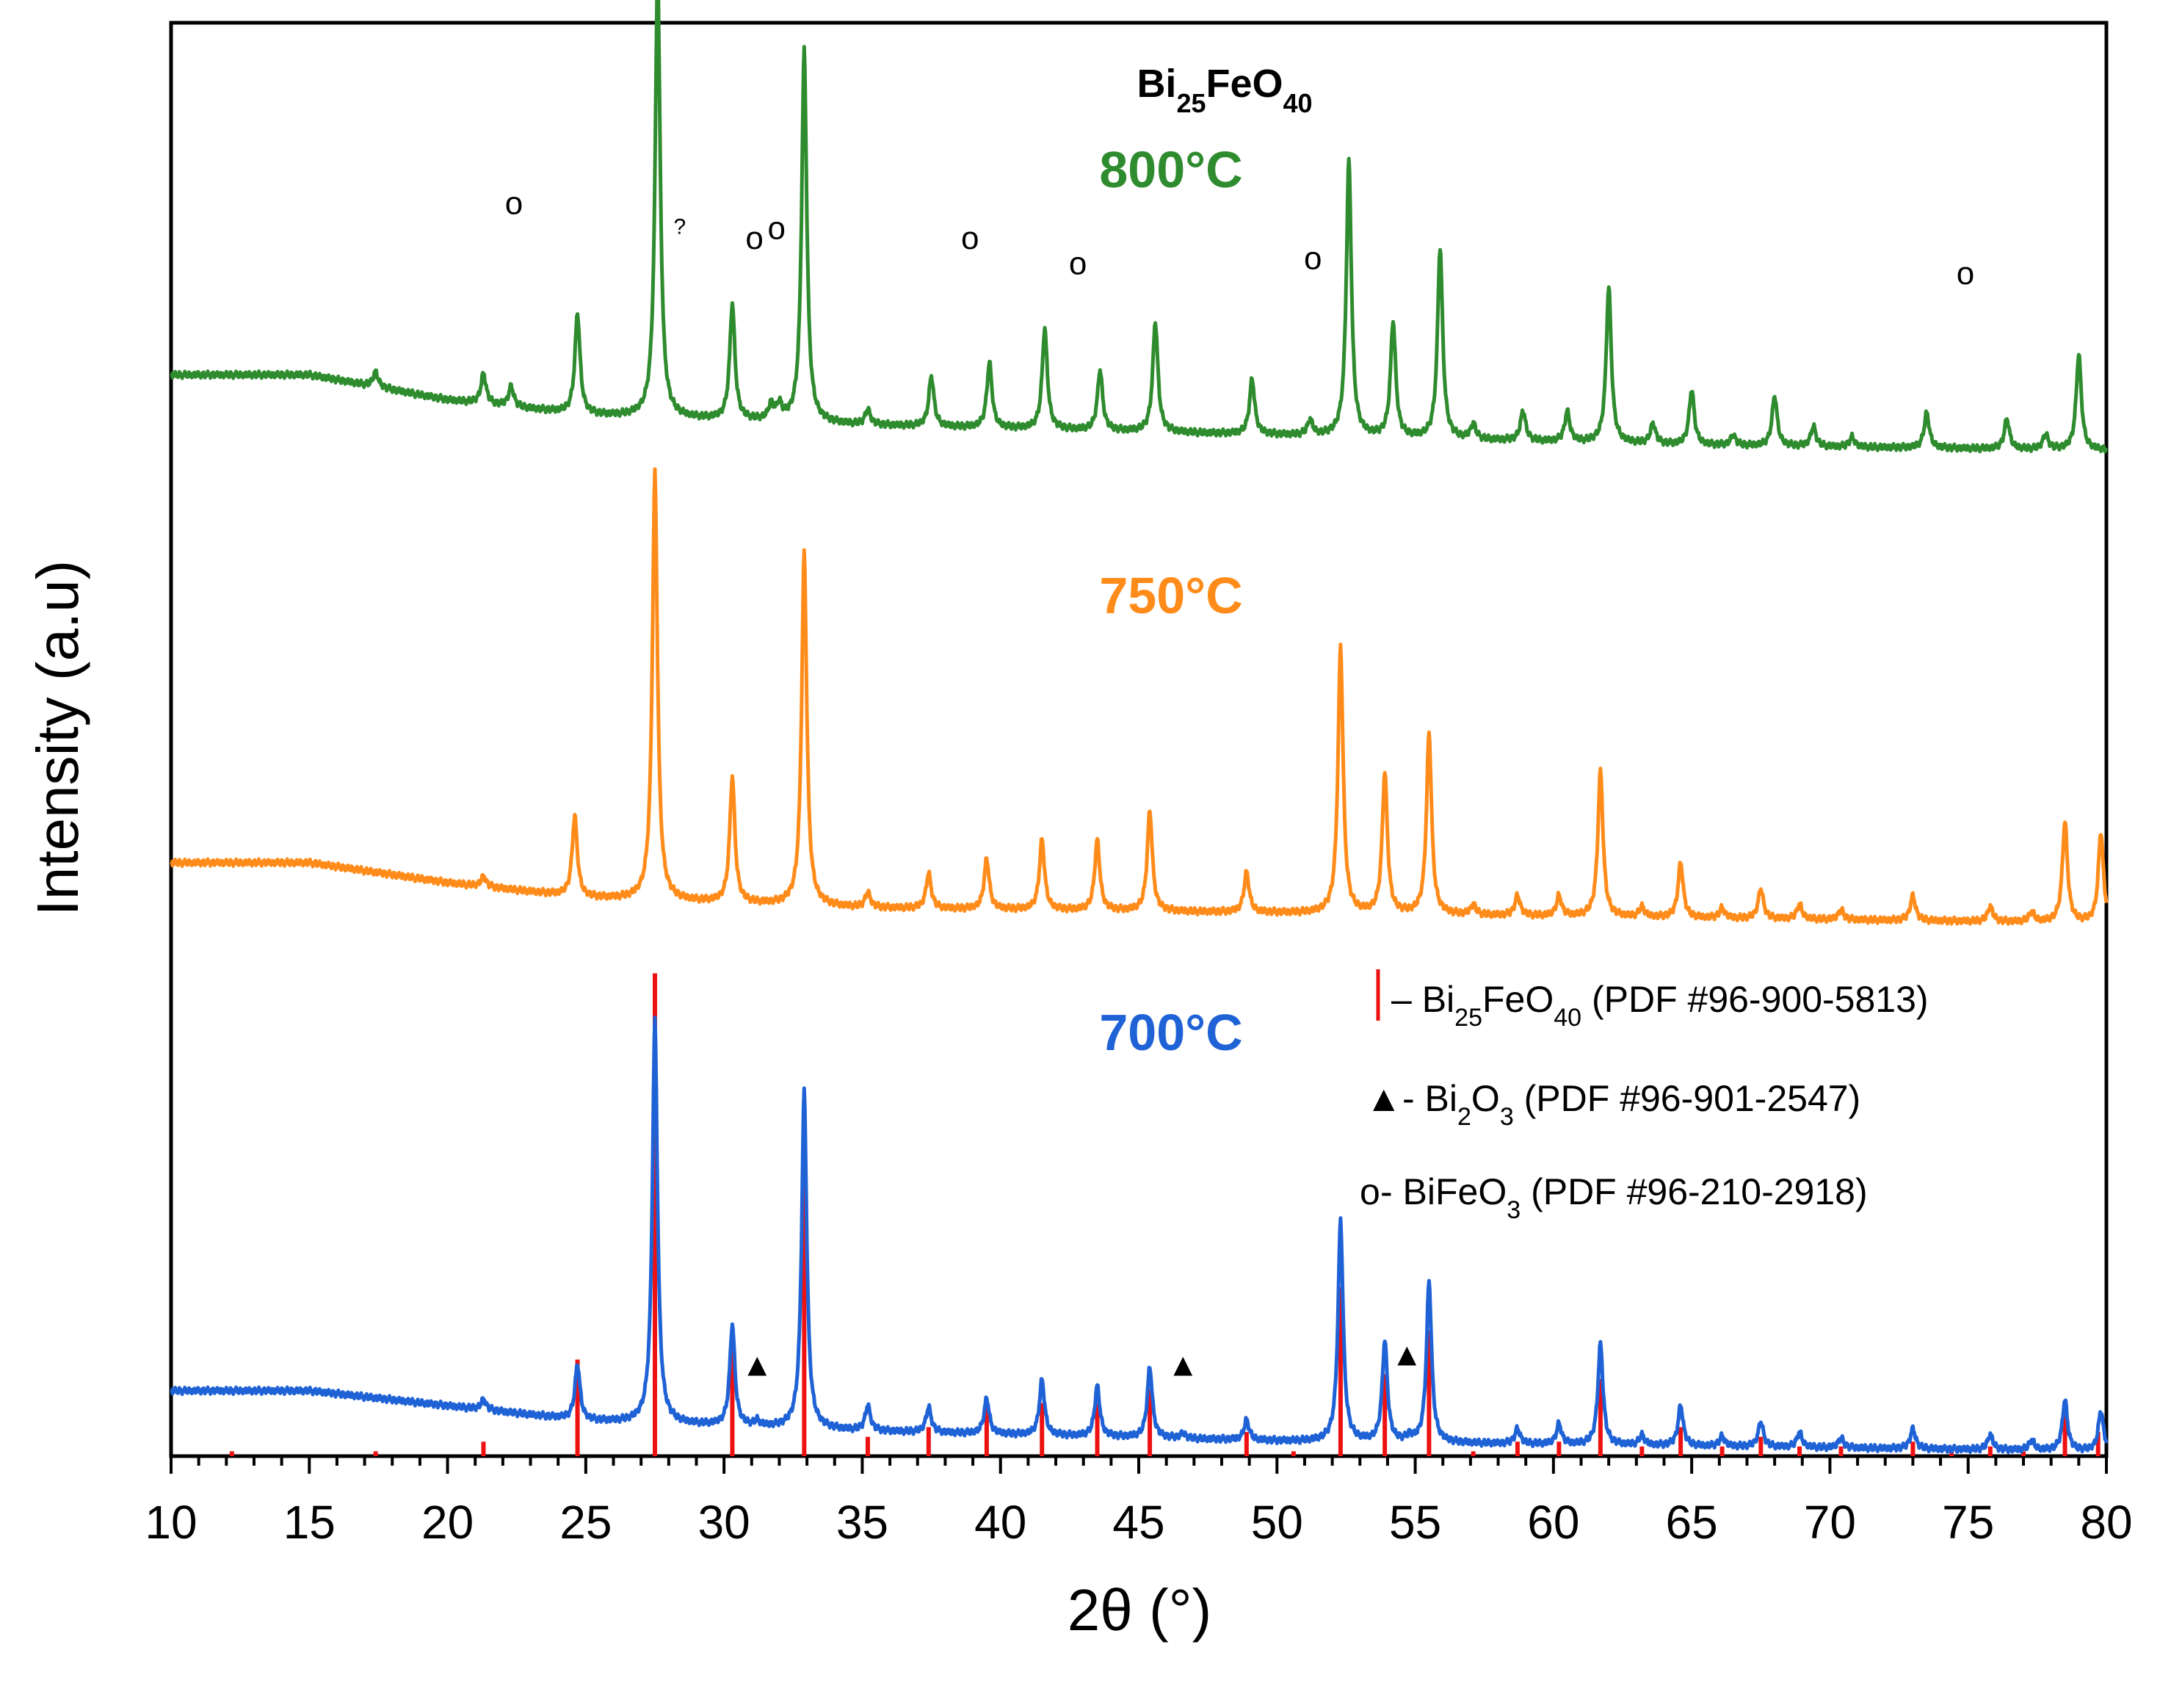 The image size is (2160, 1708). I want to click on x-axis-title: 2θ (°), so click(1139, 1610).